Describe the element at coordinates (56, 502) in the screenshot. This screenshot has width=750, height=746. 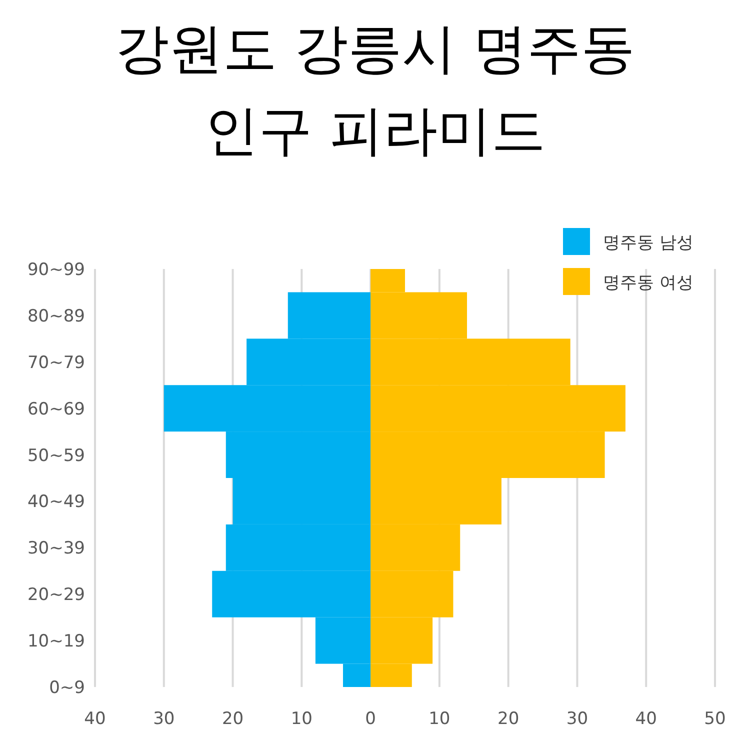
I see `y-tick-label: 40~49` at that location.